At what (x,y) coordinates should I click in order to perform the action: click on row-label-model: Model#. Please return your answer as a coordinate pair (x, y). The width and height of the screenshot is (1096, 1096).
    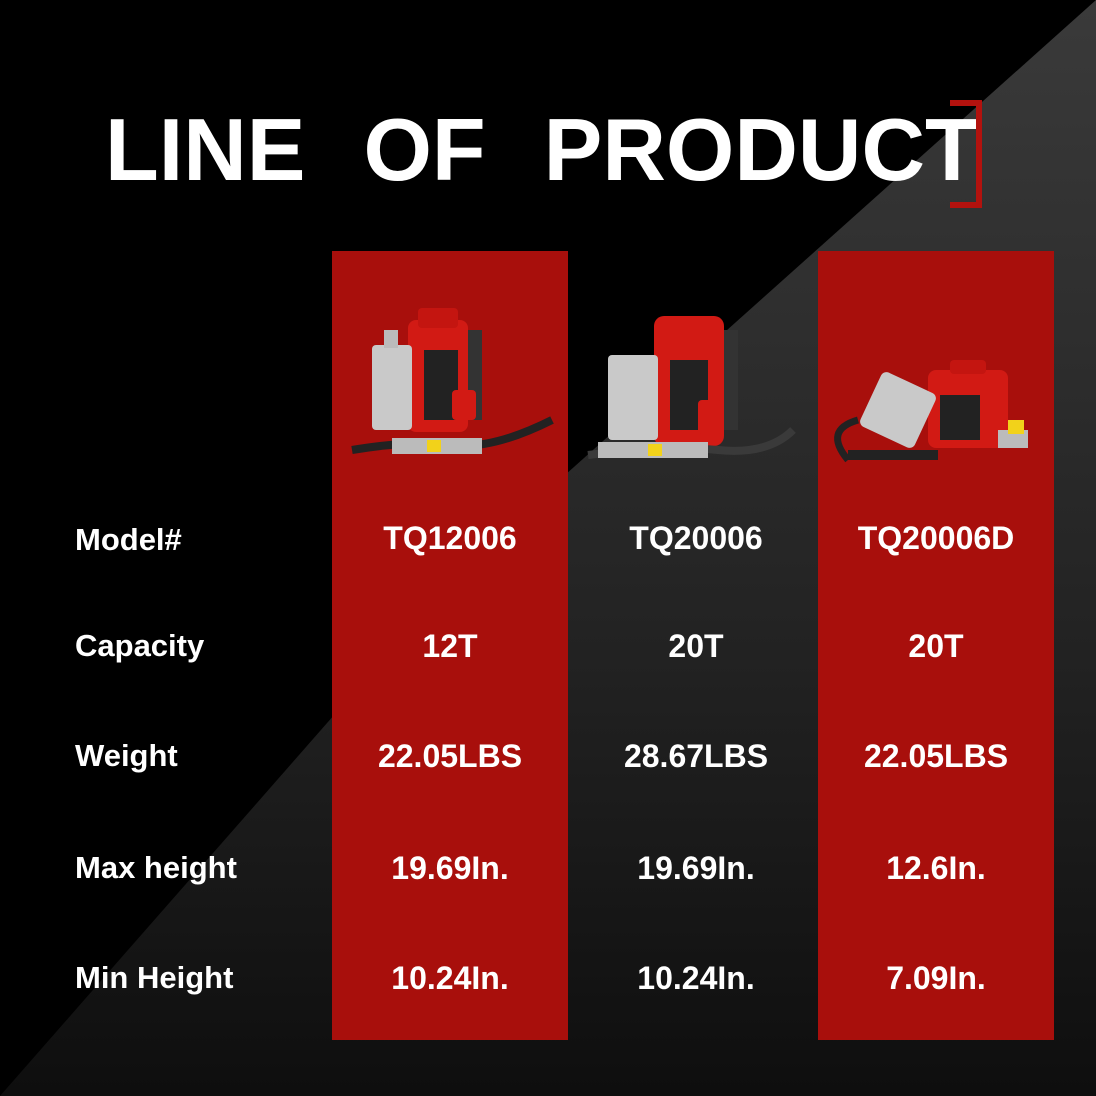
    Looking at the image, I should click on (128, 539).